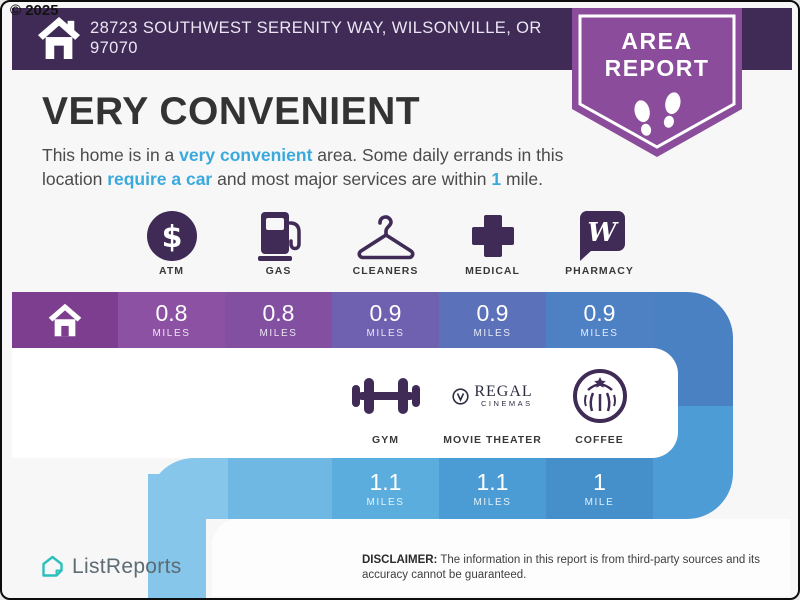 Image resolution: width=800 pixels, height=600 pixels. I want to click on brand-name: ListReports, so click(127, 566).